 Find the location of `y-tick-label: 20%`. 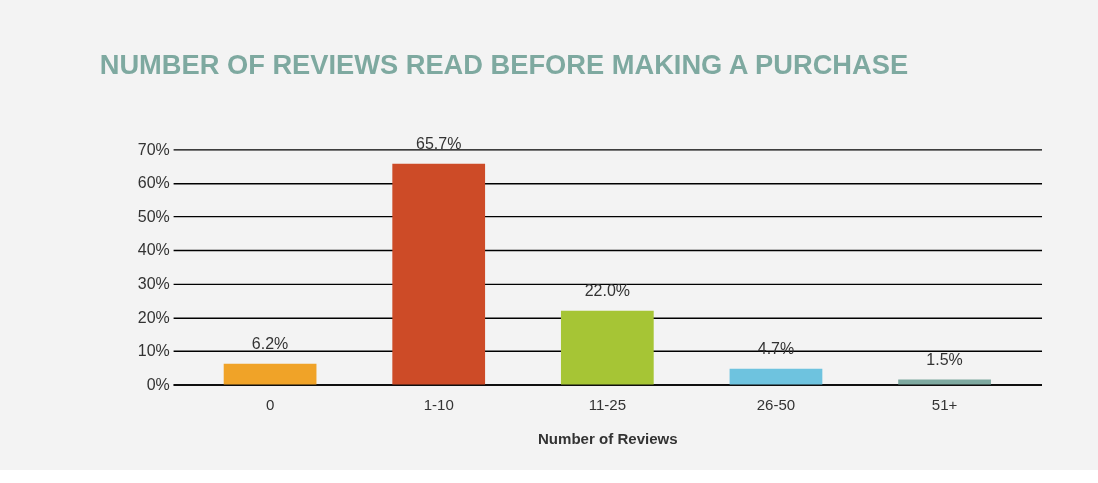

y-tick-label: 20% is located at coordinates (153, 317).